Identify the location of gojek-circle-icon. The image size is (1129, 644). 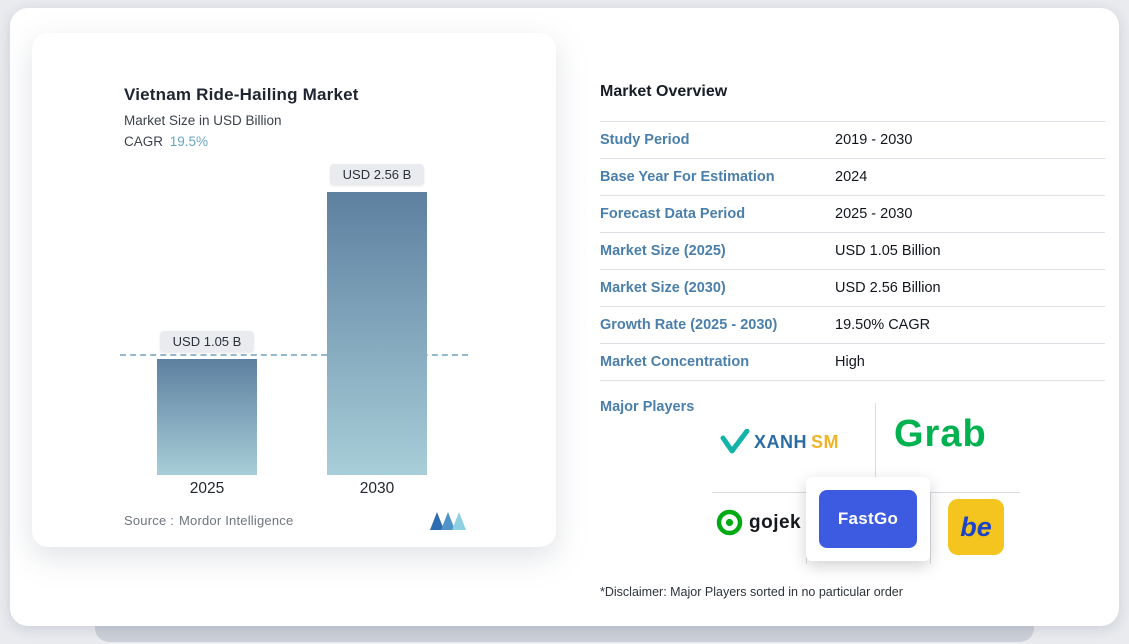
(729, 522).